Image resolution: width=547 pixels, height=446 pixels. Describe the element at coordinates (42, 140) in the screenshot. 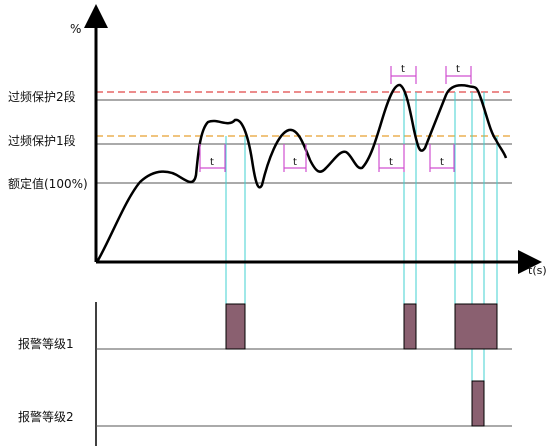

I see `stage1-label: 过频保护1段` at that location.